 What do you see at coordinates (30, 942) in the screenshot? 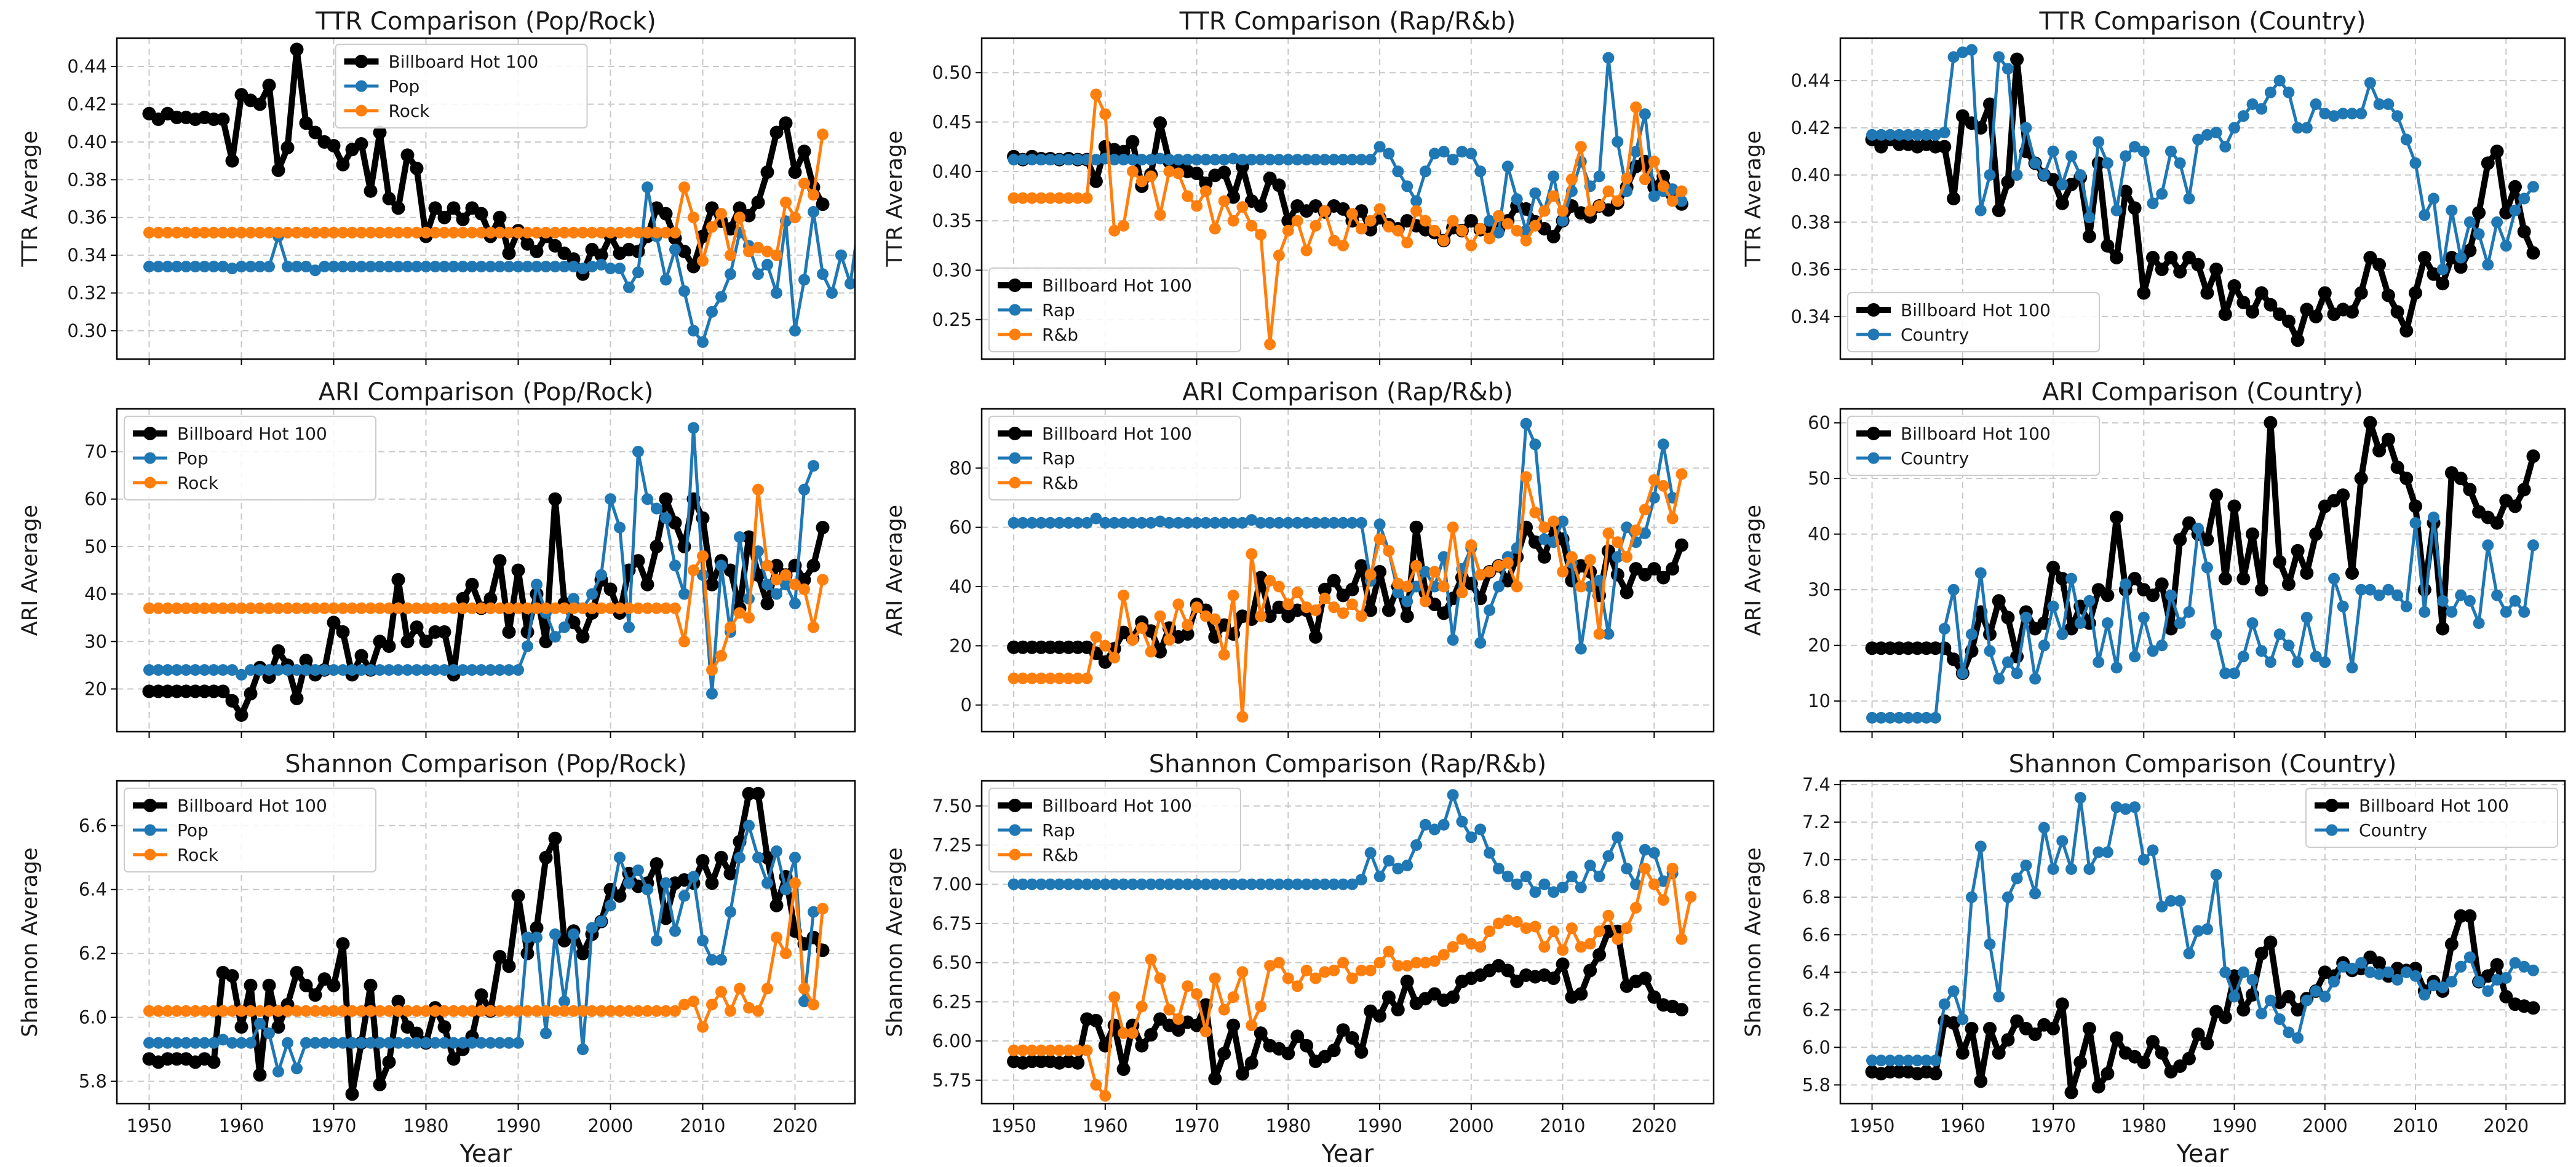
I see `y-axis-label: Shannon Average` at bounding box center [30, 942].